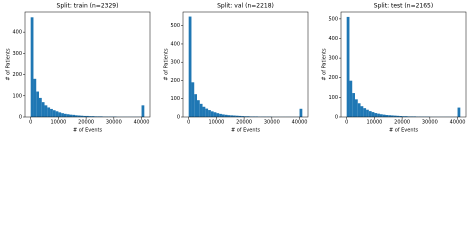 Image resolution: width=474 pixels, height=240 pixels. What do you see at coordinates (17, 54) in the screenshot?
I see `y-tick-label: 300` at bounding box center [17, 54].